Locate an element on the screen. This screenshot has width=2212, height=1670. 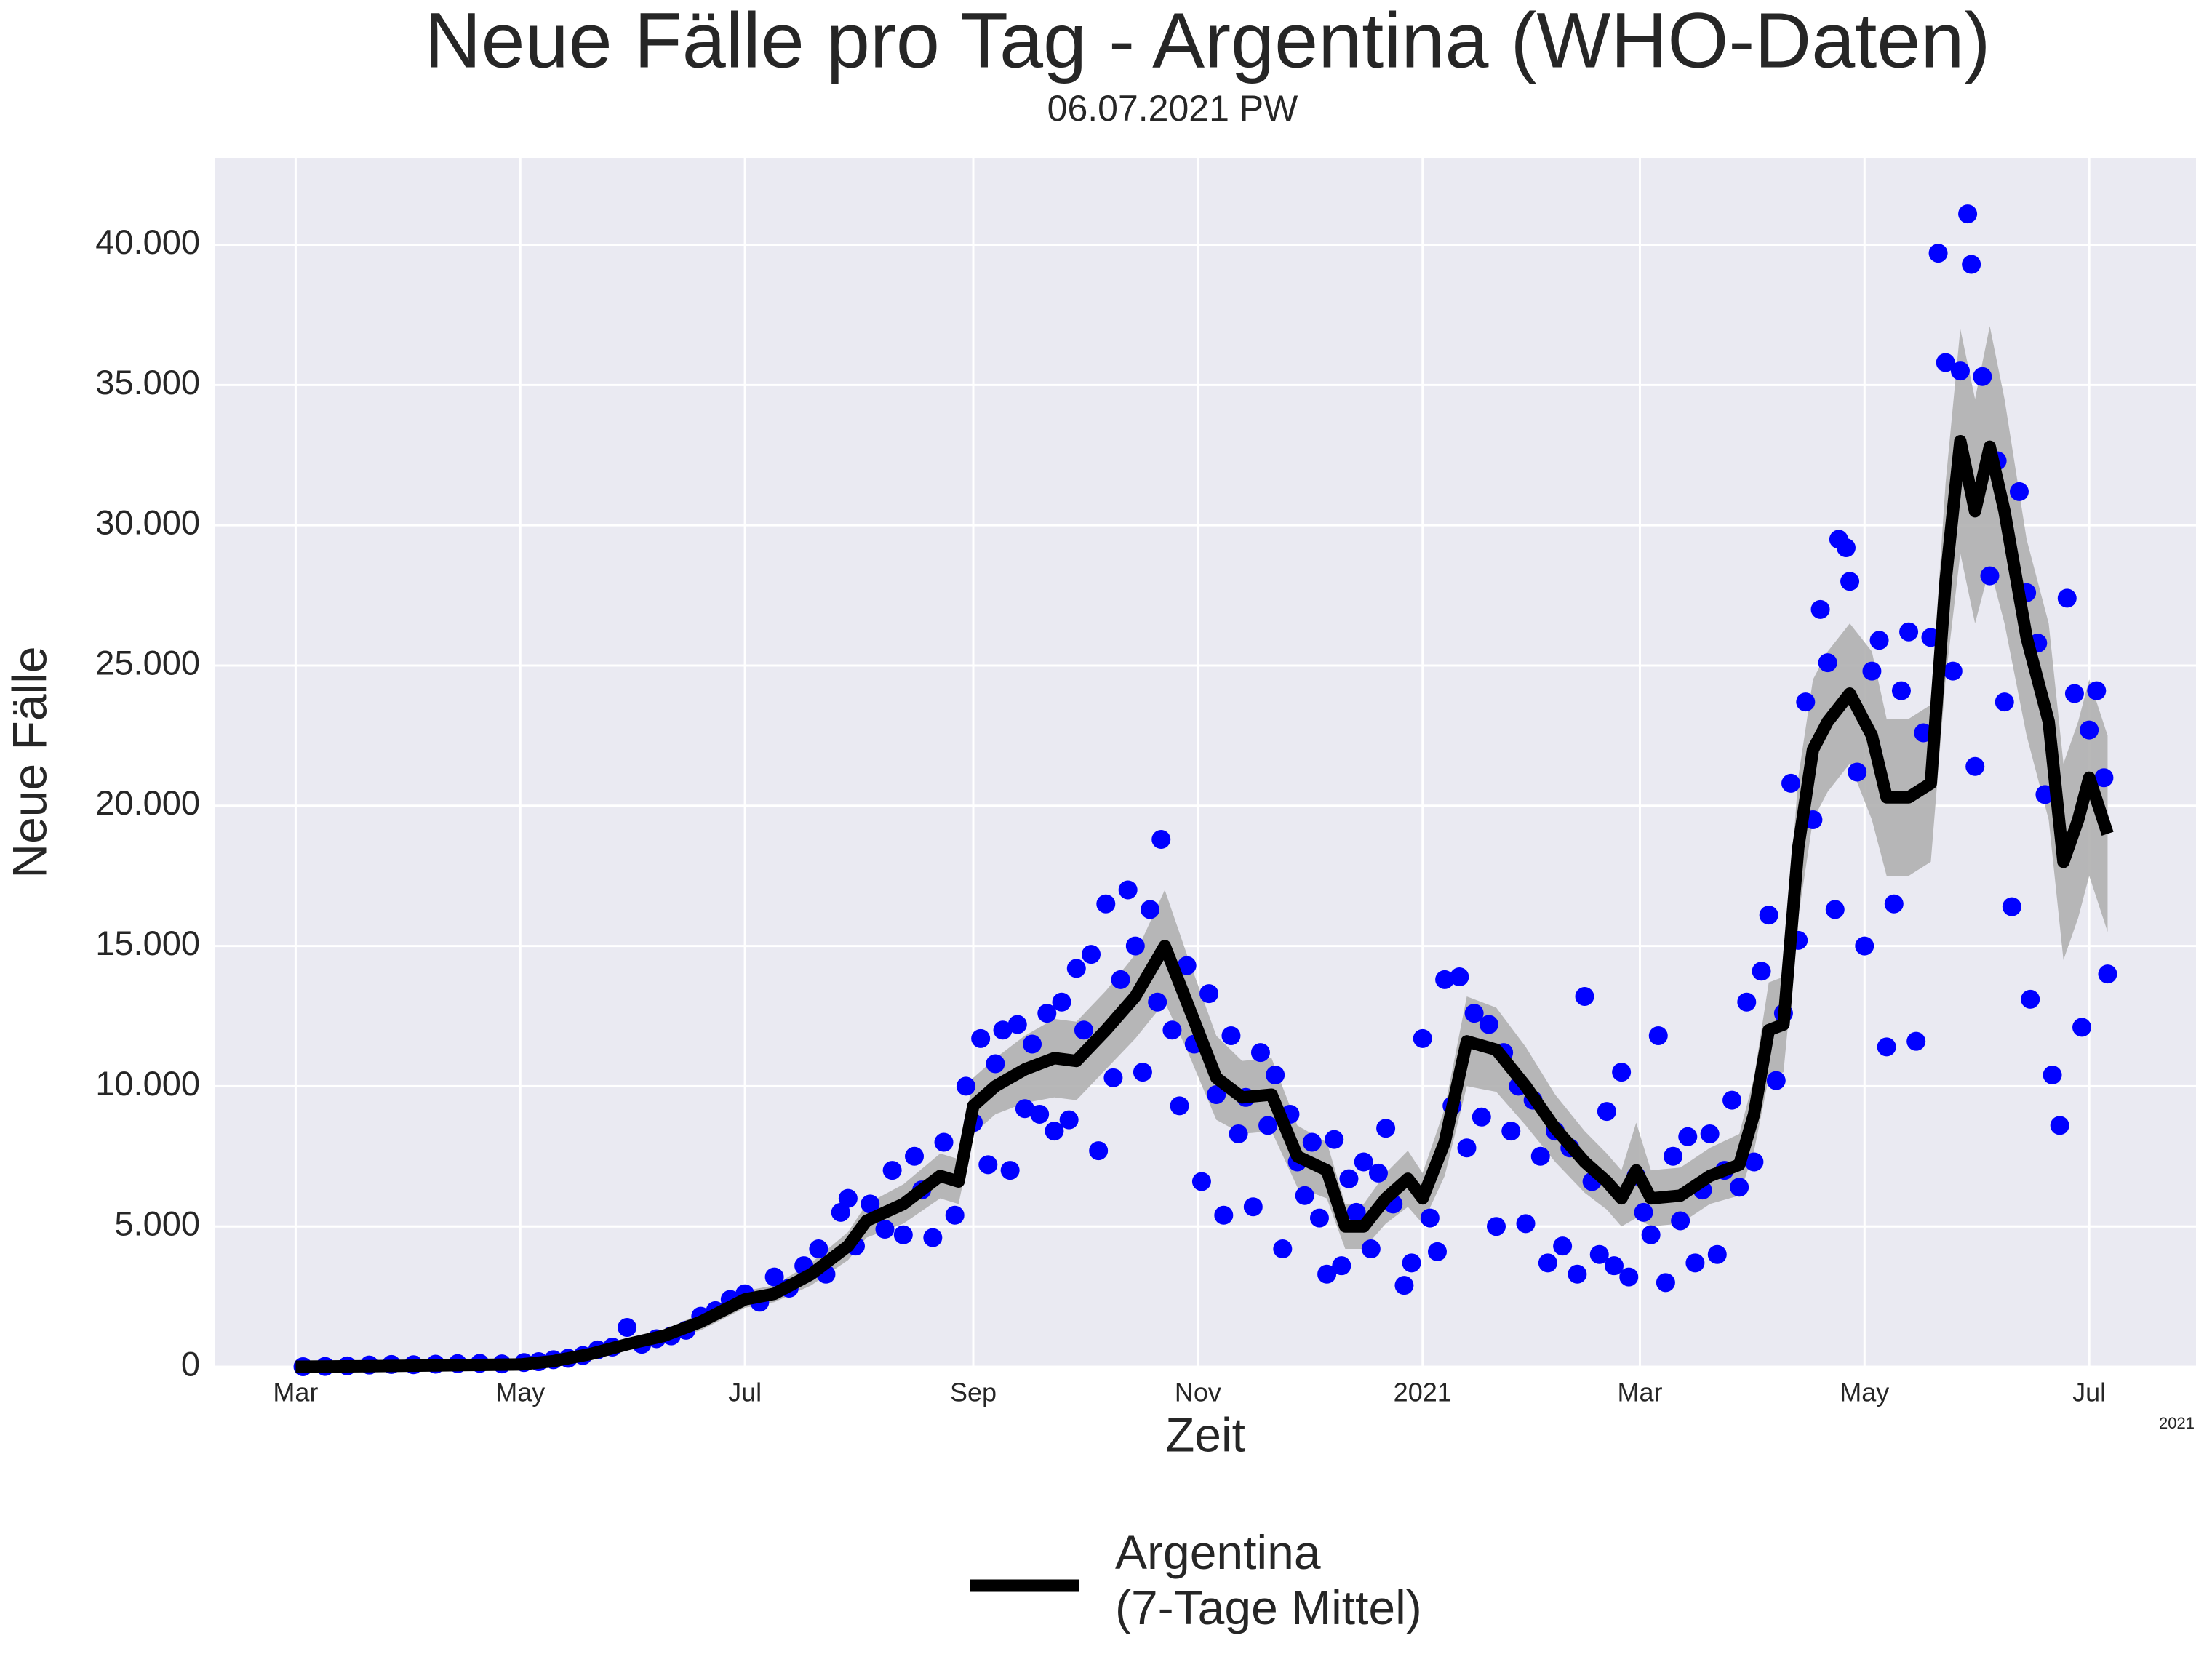
x-tick-label: Sep is located at coordinates (974, 1392).